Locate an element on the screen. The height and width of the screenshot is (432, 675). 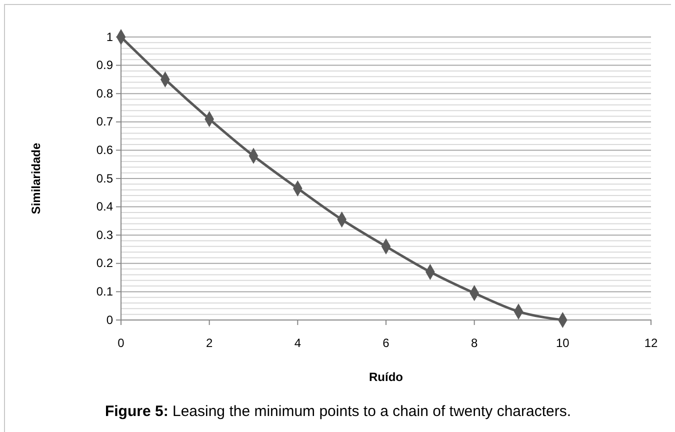
x-tick-label: 10 is located at coordinates (563, 343).